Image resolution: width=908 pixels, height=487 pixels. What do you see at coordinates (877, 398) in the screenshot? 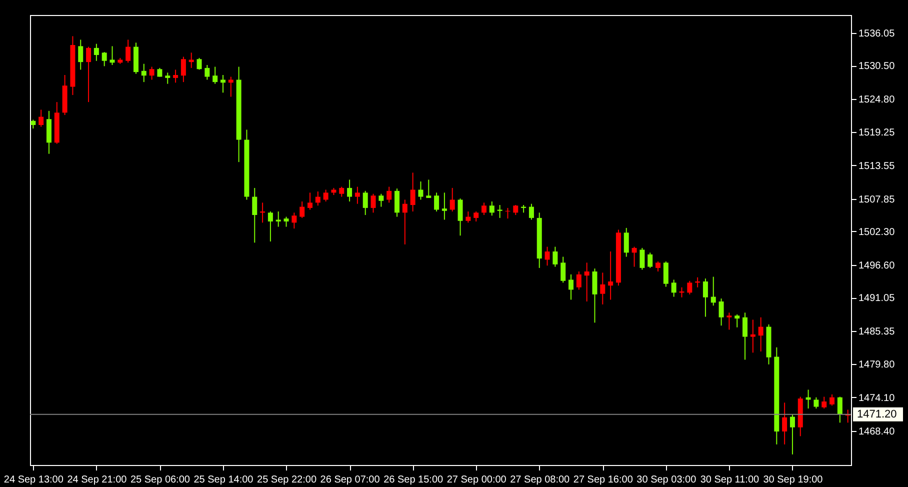
I see `y-tick-label: 1474.10` at bounding box center [877, 398].